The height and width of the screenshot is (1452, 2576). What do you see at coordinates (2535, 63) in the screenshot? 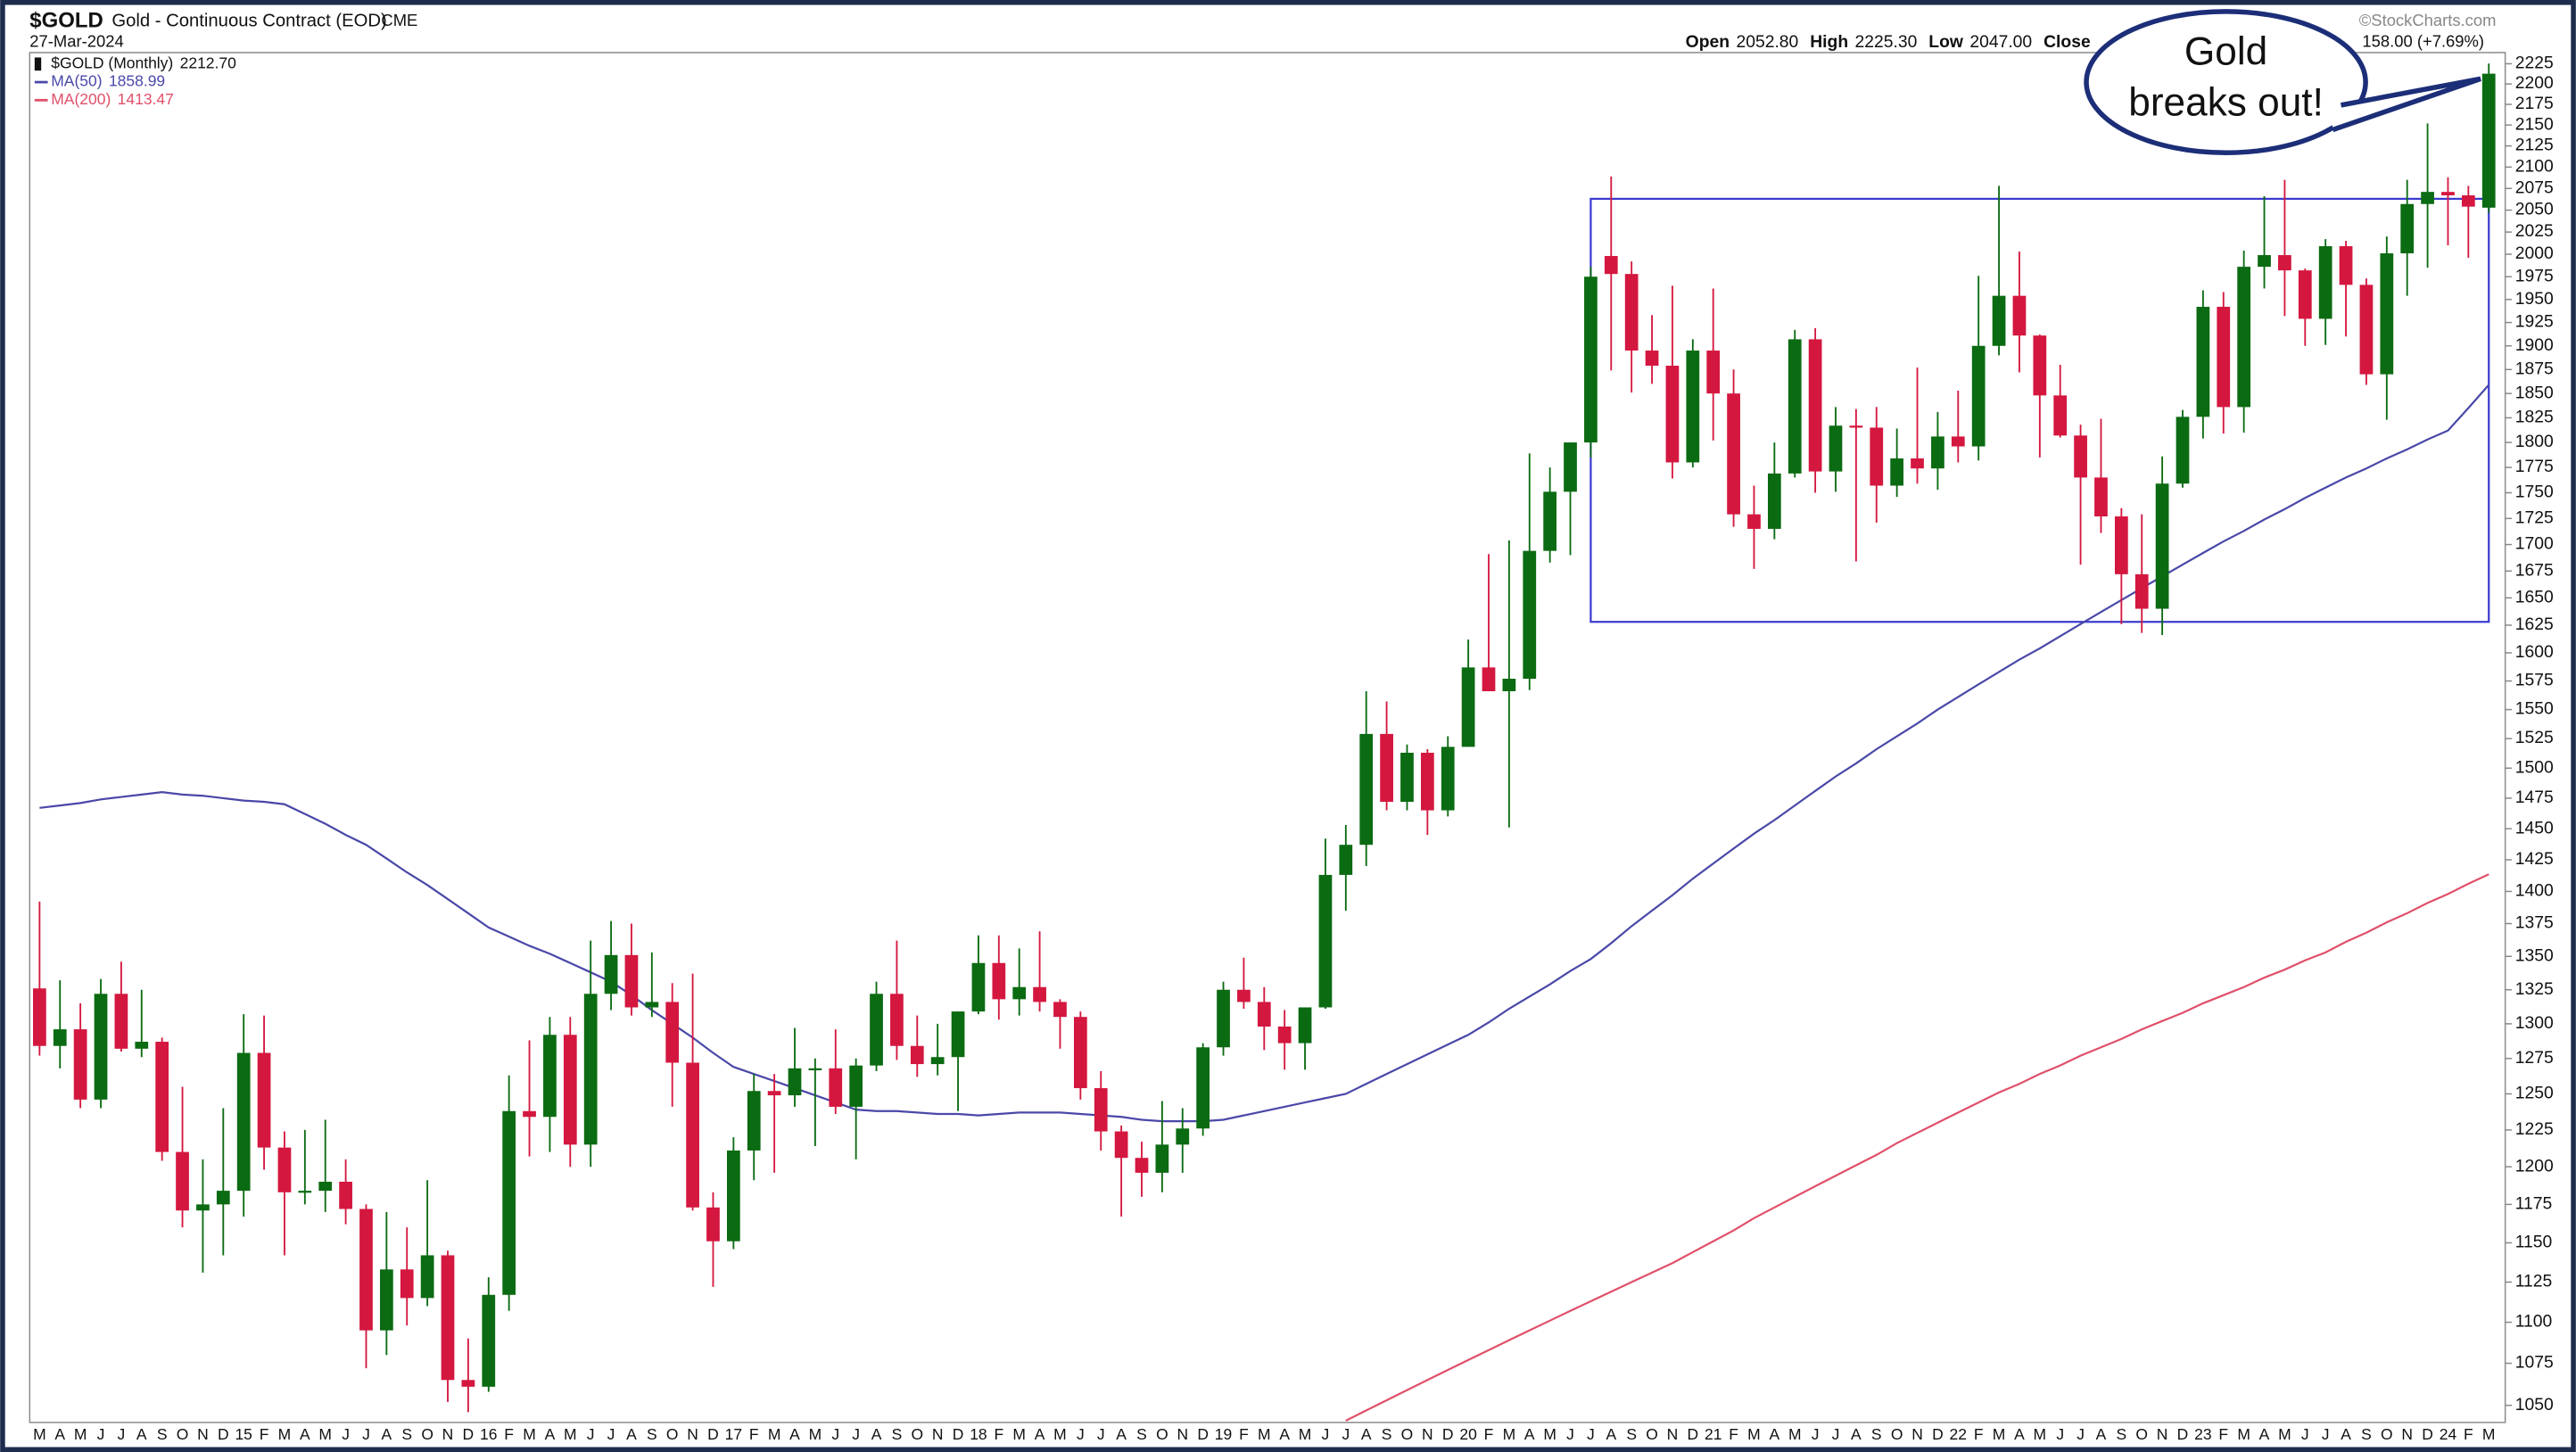
I see `y-tick-label: 2225` at bounding box center [2535, 63].